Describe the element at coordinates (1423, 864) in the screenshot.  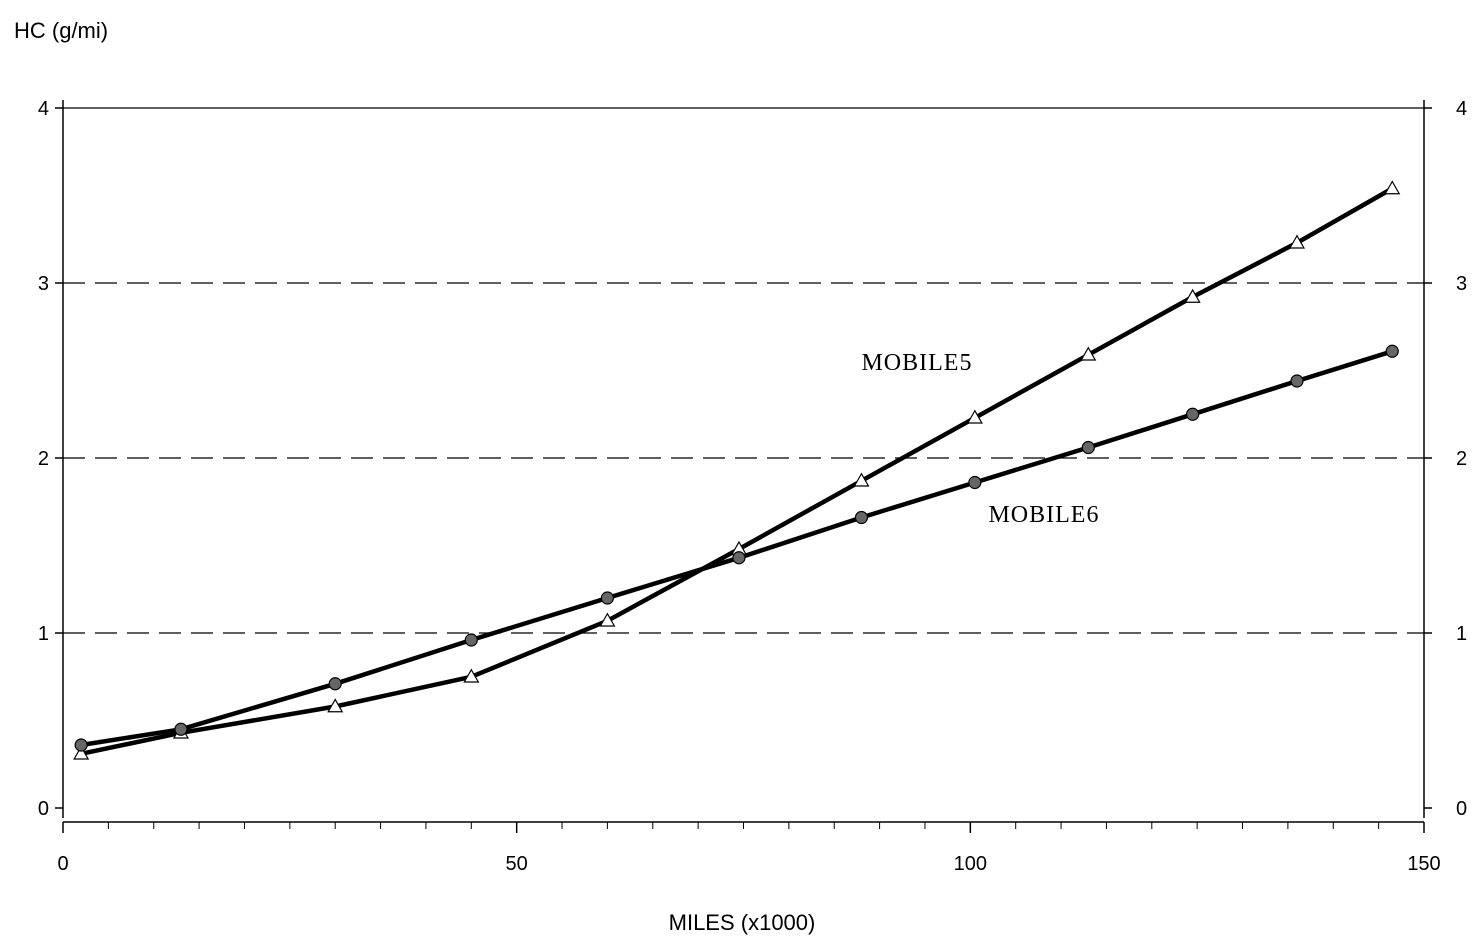
I see `x-tick-label: 150` at that location.